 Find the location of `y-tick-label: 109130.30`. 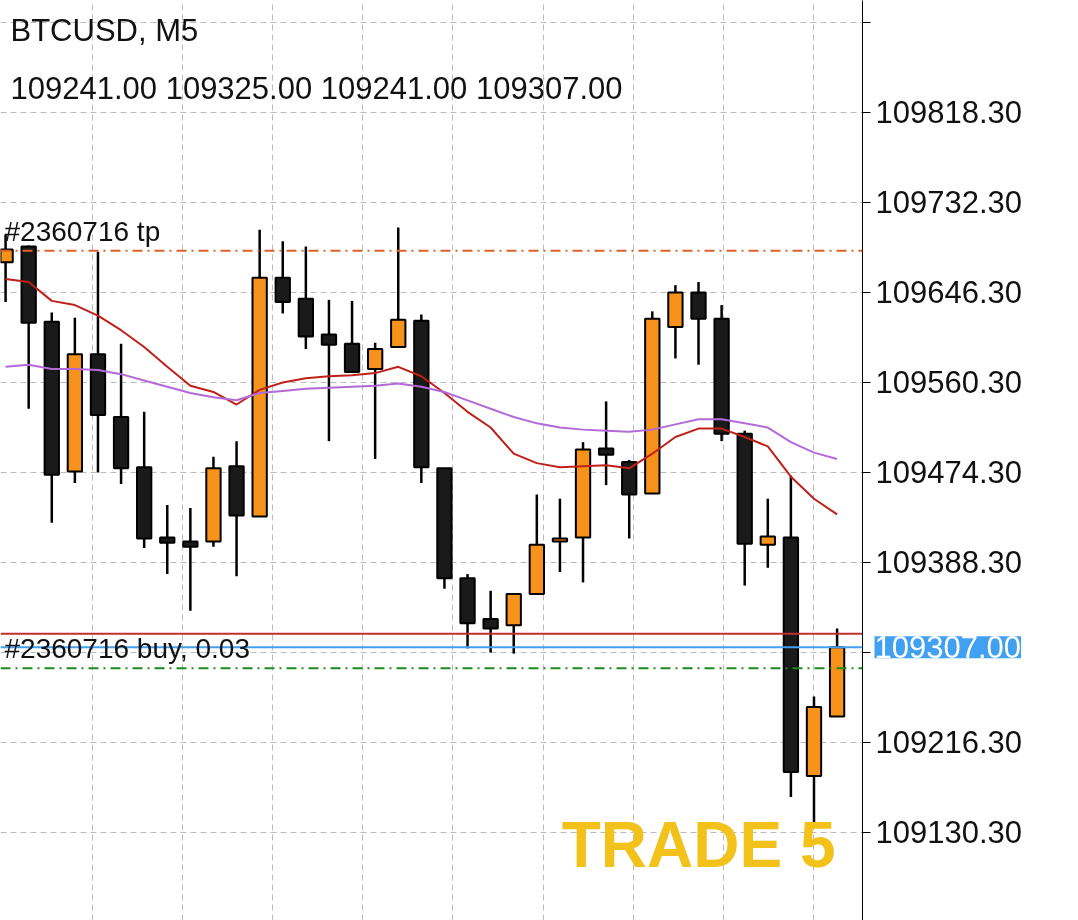

y-tick-label: 109130.30 is located at coordinates (949, 833).